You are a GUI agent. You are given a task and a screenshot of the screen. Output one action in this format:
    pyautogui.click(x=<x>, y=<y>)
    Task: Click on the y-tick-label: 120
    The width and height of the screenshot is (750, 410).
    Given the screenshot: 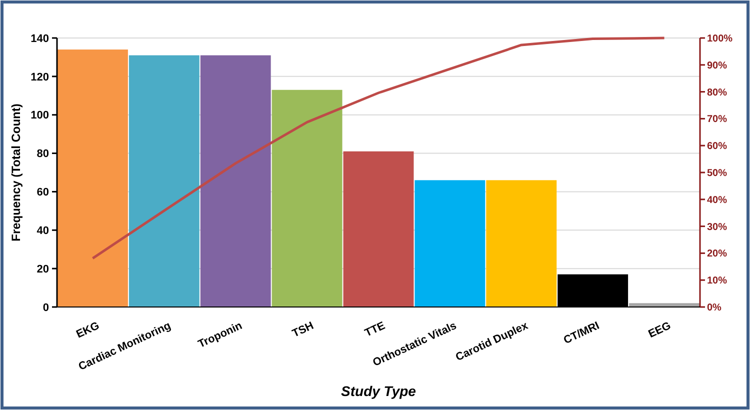 What is the action you would take?
    pyautogui.click(x=39, y=77)
    